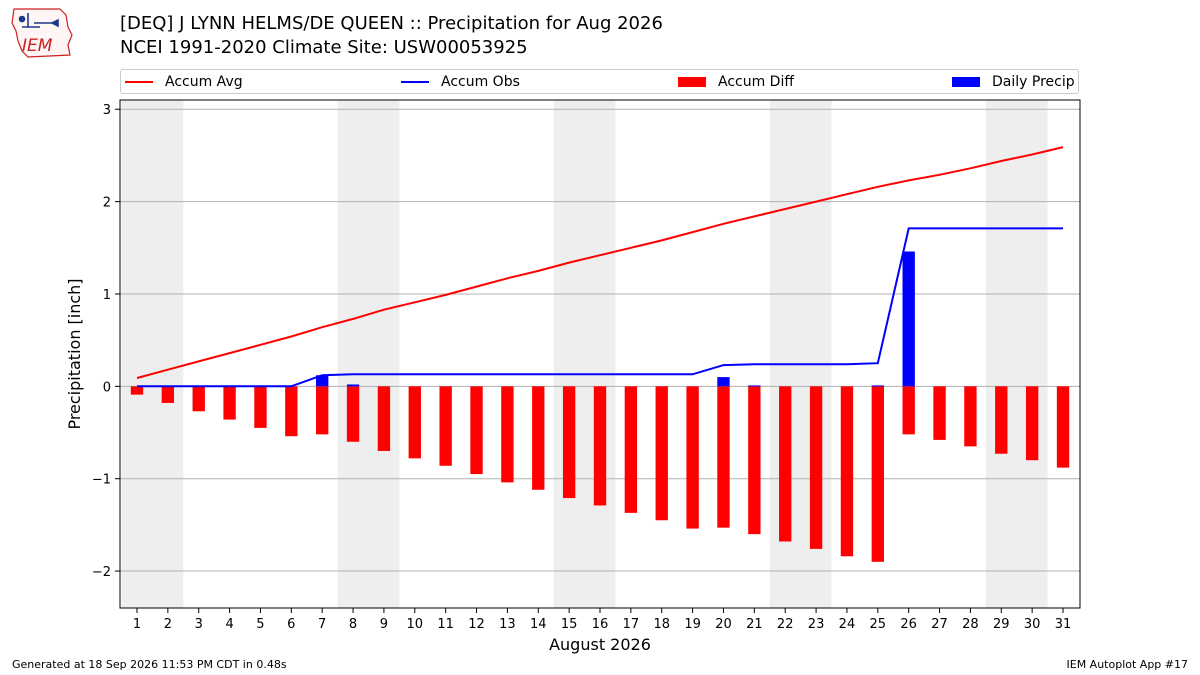  I want to click on y-tick-label: 1, so click(107, 295).